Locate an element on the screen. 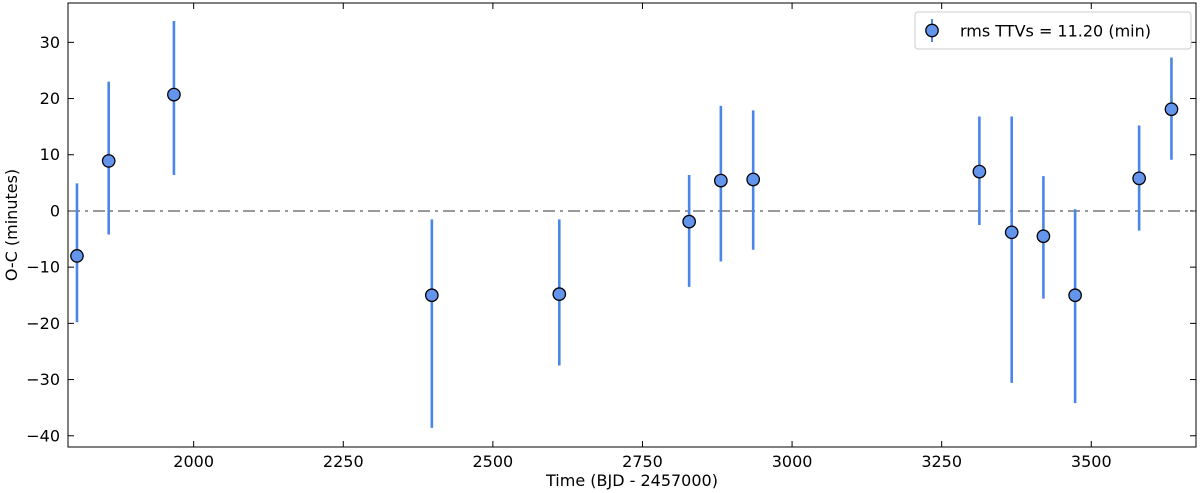 The width and height of the screenshot is (1200, 493). x-tick-label: 2250 is located at coordinates (343, 461).